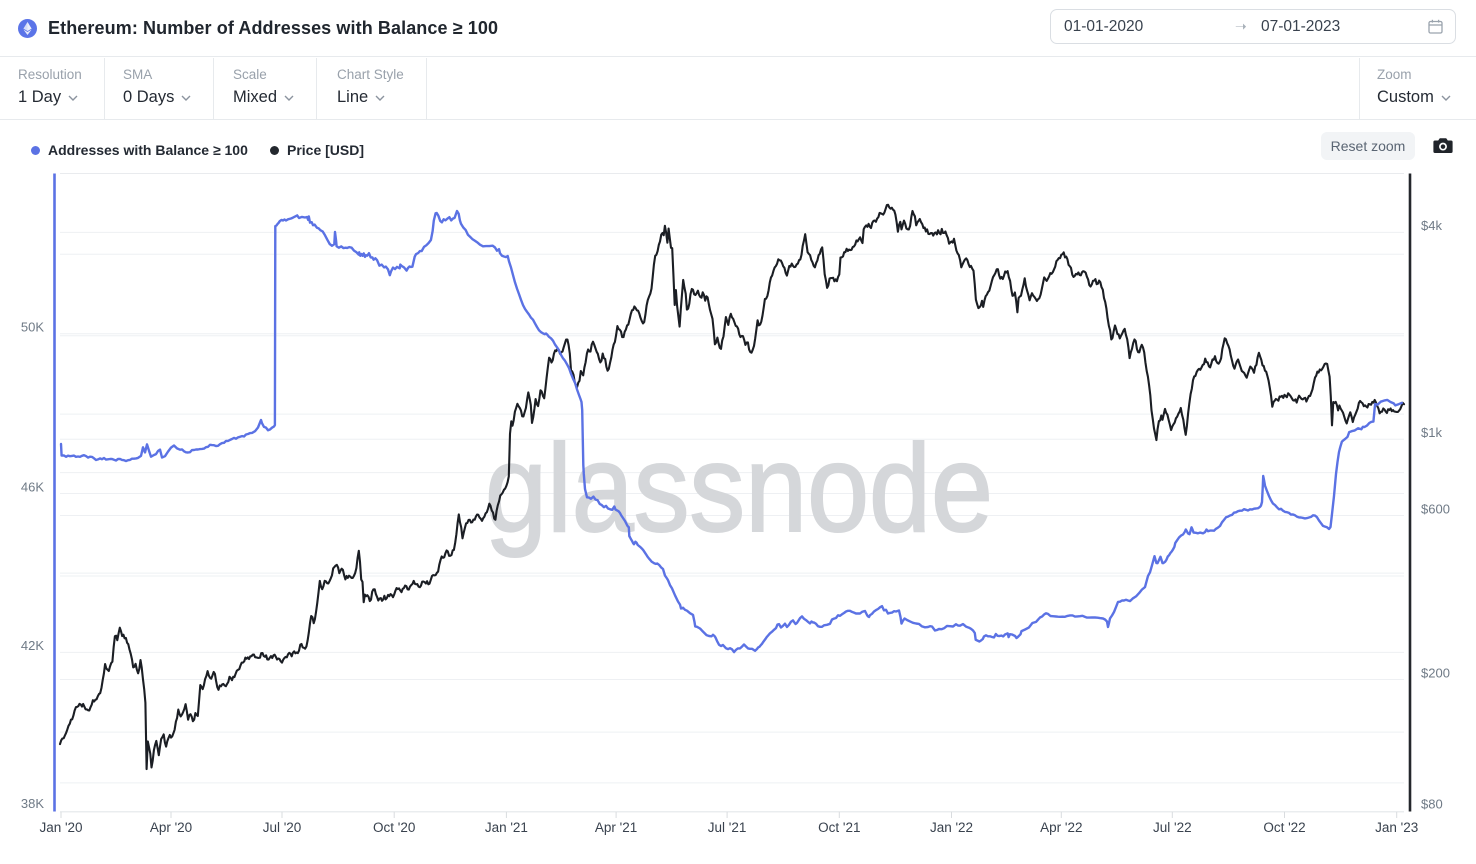 The image size is (1476, 864). Describe the element at coordinates (1435, 508) in the screenshot. I see `svg-text: $600` at that location.